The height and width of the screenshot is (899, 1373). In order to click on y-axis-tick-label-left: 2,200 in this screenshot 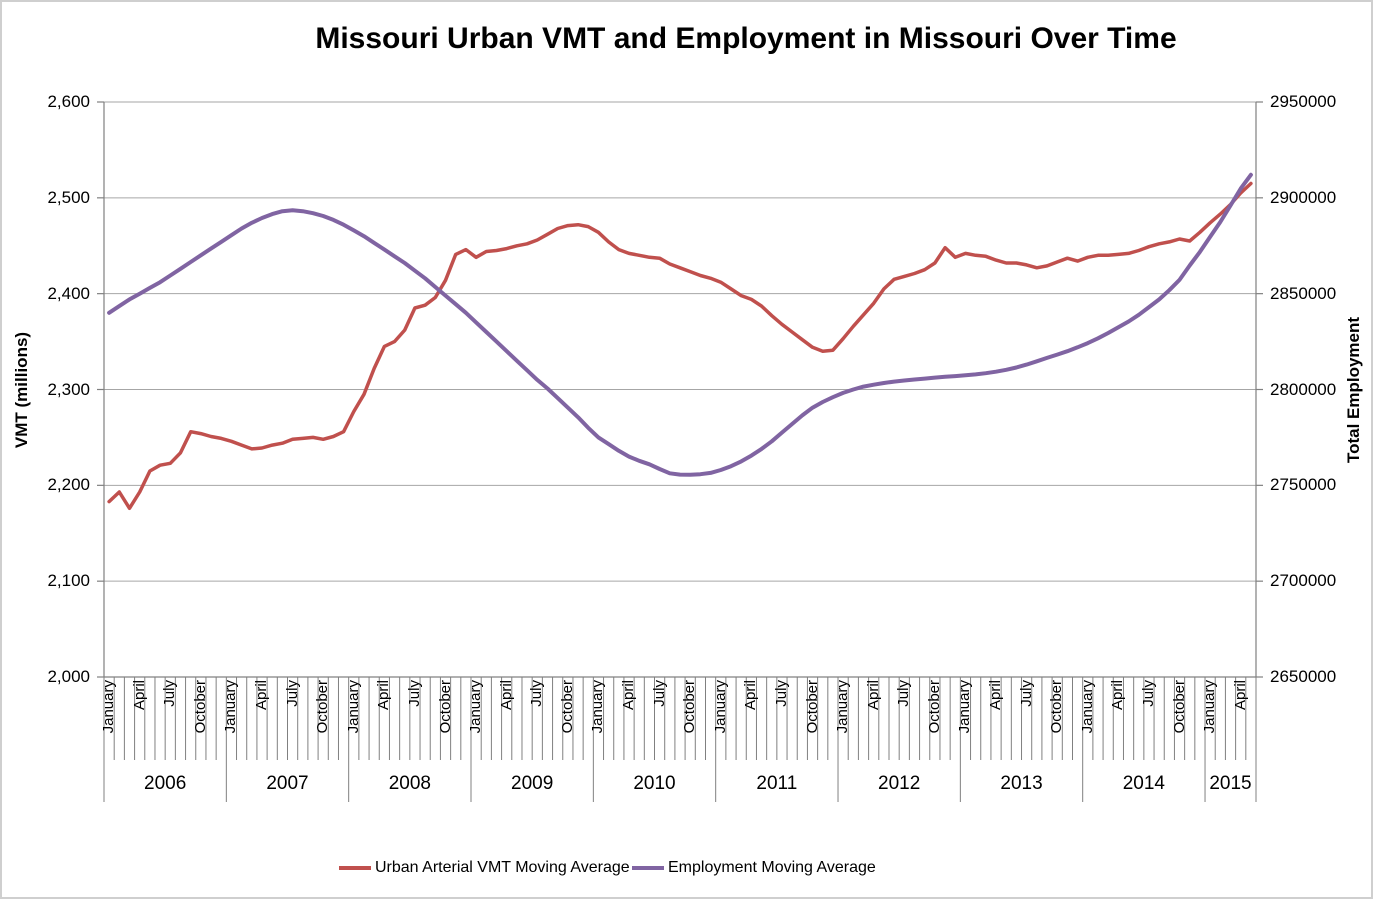, I will do `click(68, 485)`.